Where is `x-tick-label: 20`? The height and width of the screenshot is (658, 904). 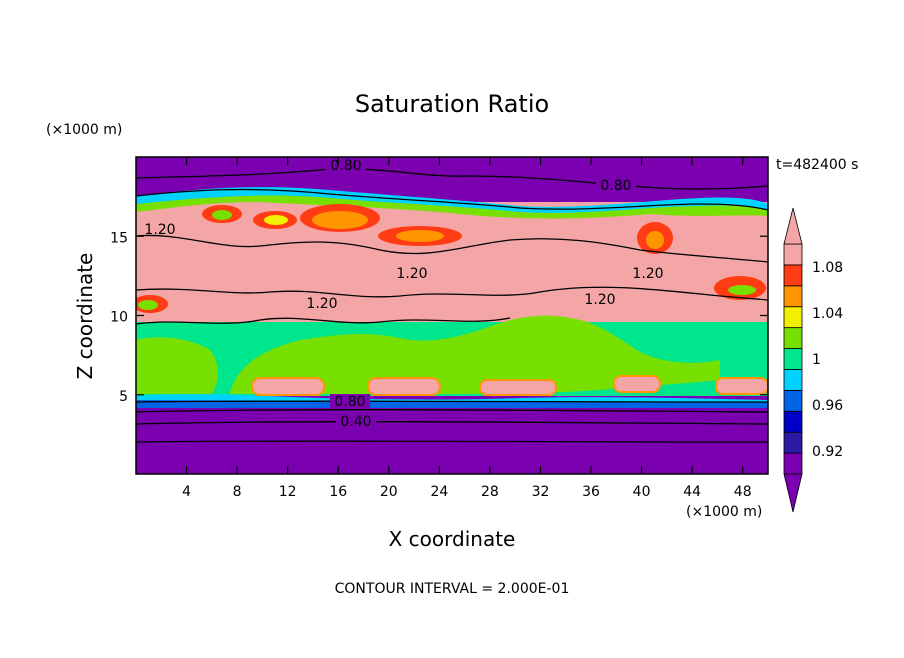
x-tick-label: 20 is located at coordinates (389, 492).